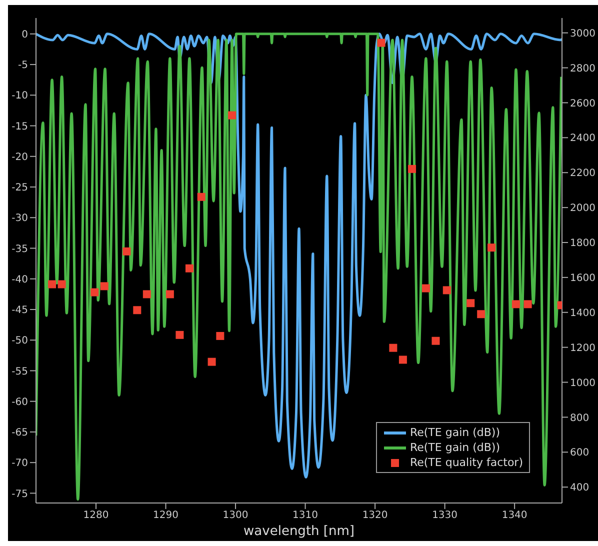 This screenshot has height=546, width=598. I want to click on x-tick-label: 1280, so click(96, 516).